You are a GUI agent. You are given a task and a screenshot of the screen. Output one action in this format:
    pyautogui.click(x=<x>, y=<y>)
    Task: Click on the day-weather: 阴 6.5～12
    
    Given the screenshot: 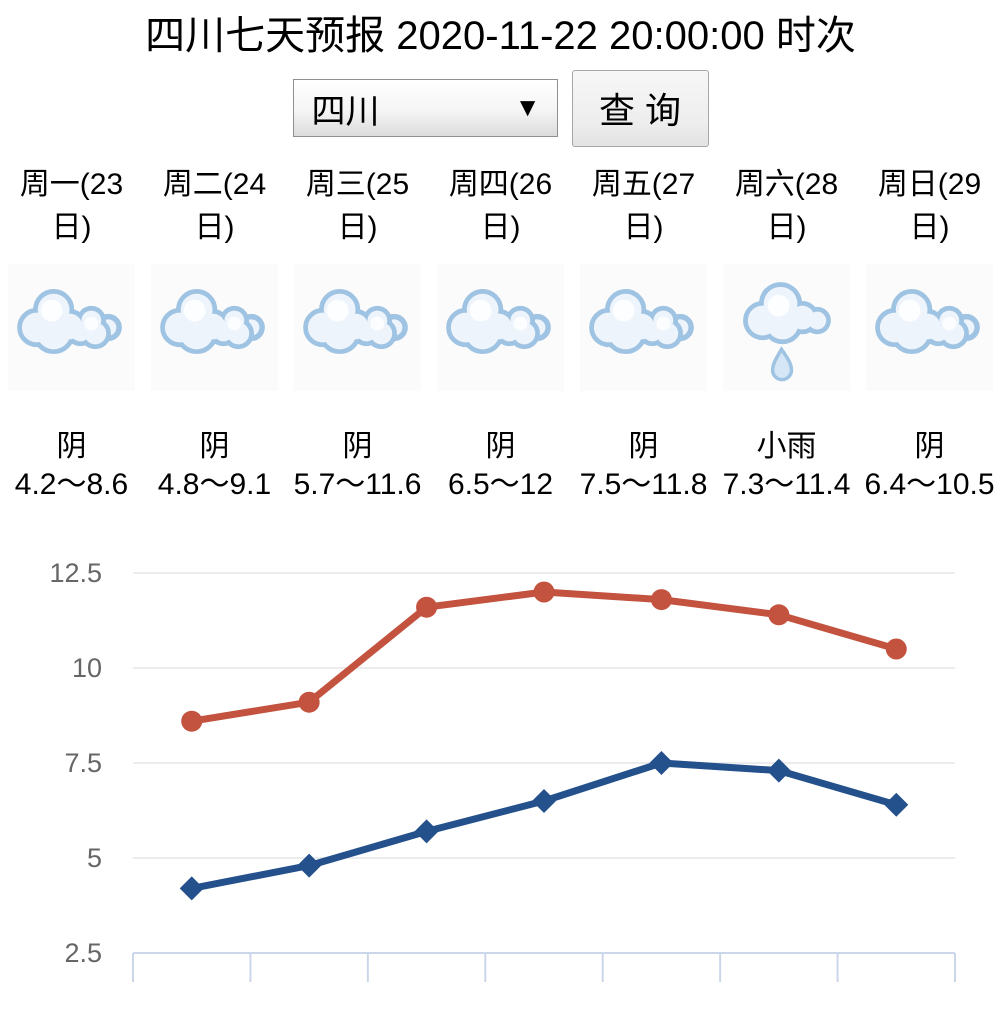 What is the action you would take?
    pyautogui.click(x=500, y=466)
    